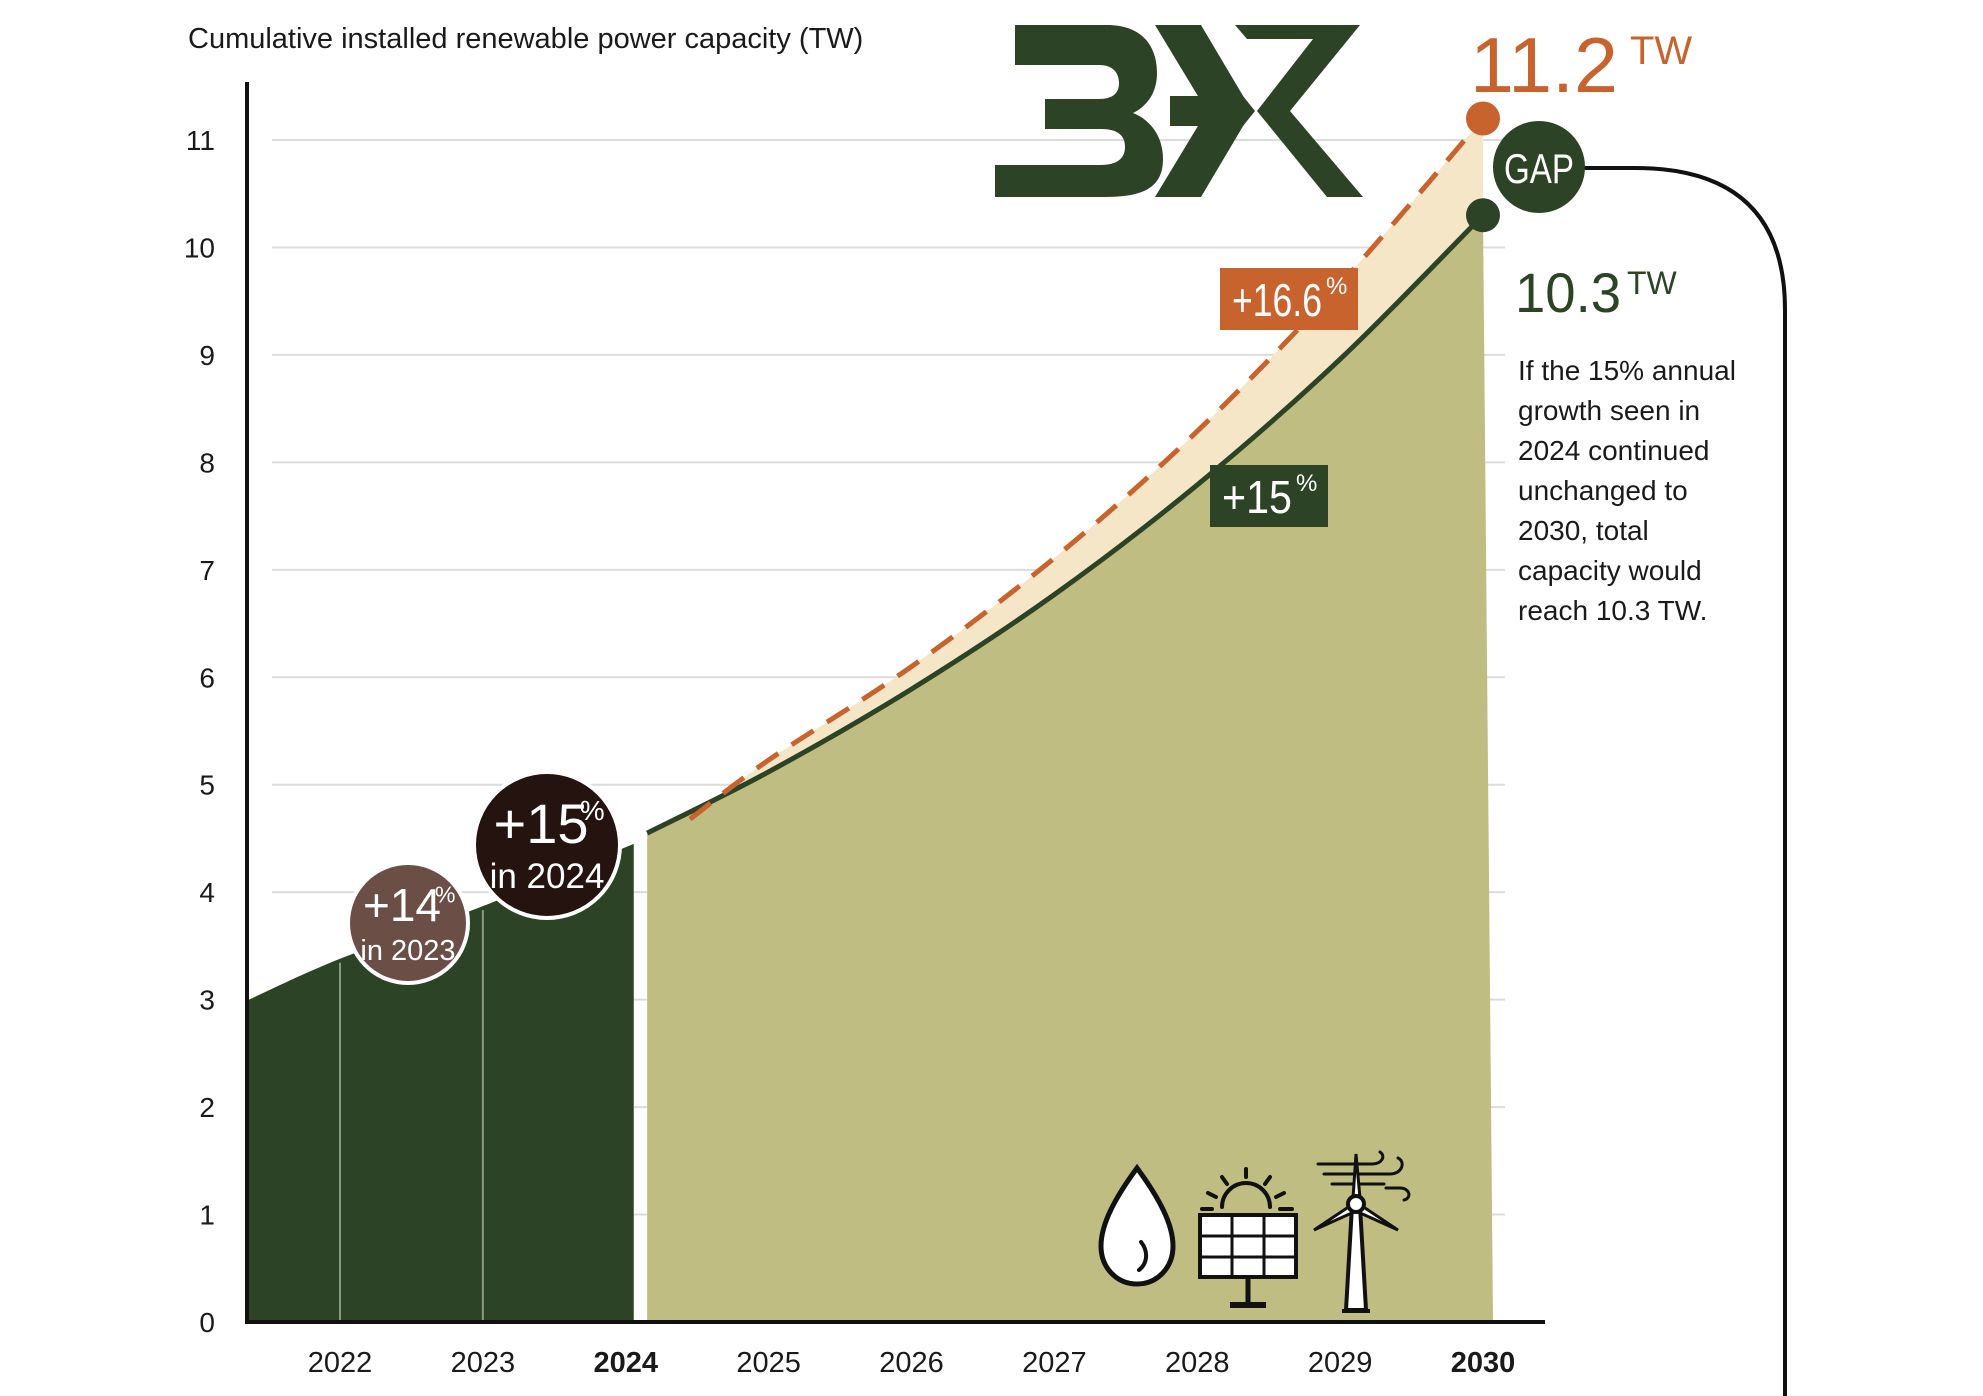 The image size is (1983, 1396). Describe the element at coordinates (207, 355) in the screenshot. I see `y-tick-label: 9` at that location.